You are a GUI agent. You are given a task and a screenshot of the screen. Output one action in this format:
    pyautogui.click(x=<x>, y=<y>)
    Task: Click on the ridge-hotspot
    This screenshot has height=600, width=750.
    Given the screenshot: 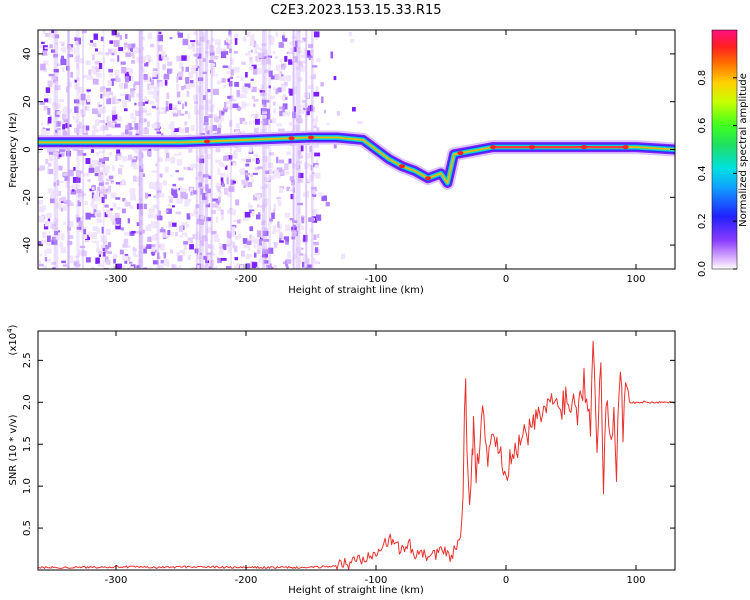 What is the action you would take?
    pyautogui.click(x=291, y=138)
    